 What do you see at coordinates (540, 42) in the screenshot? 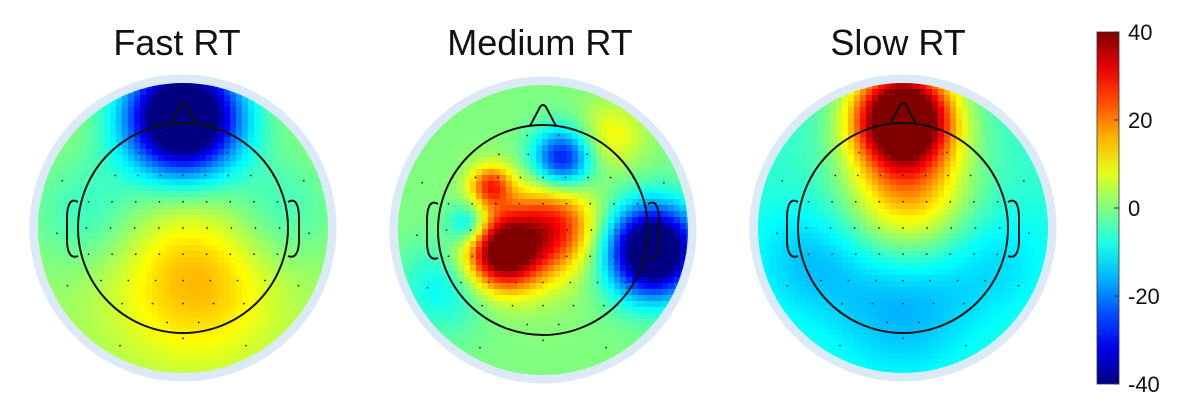
I see `map-title-medium-rt: Medium RT` at bounding box center [540, 42].